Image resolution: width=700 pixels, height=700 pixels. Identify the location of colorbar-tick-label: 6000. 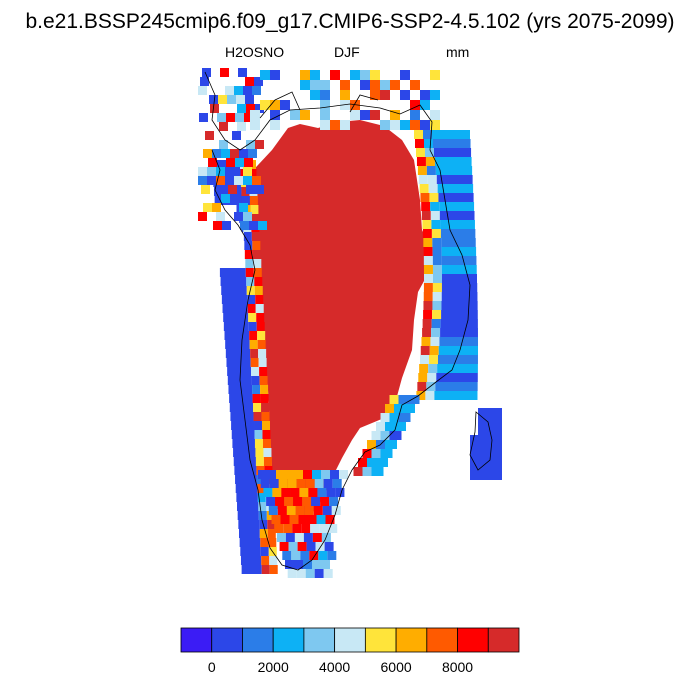
(396, 667).